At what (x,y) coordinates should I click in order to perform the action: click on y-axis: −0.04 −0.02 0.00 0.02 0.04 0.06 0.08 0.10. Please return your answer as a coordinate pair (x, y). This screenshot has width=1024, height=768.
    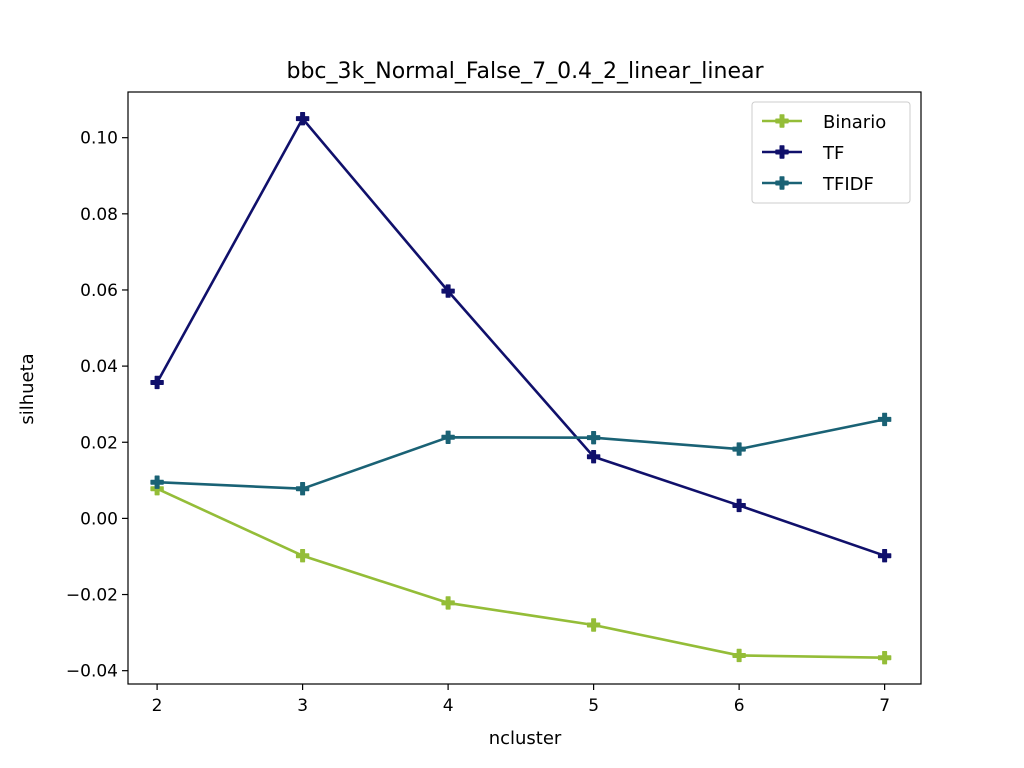
    Looking at the image, I should click on (97, 405).